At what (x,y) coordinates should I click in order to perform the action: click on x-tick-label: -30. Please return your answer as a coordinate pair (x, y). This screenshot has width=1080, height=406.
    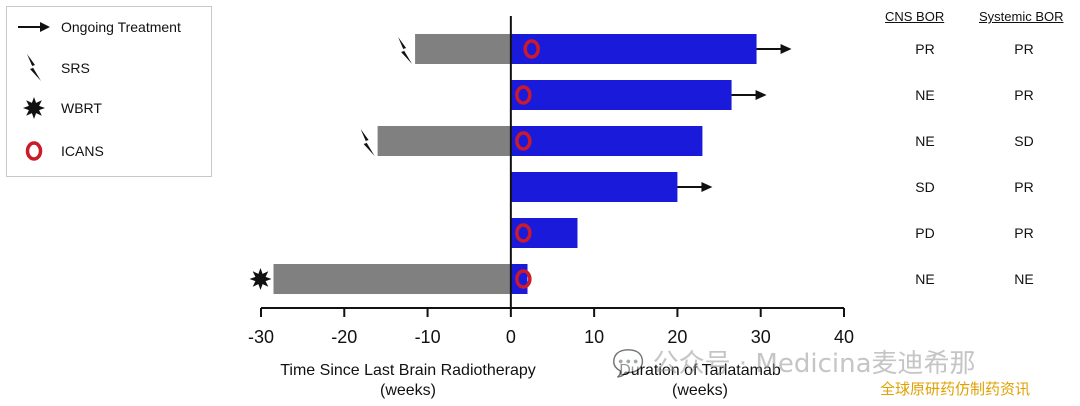
    Looking at the image, I should click on (261, 337).